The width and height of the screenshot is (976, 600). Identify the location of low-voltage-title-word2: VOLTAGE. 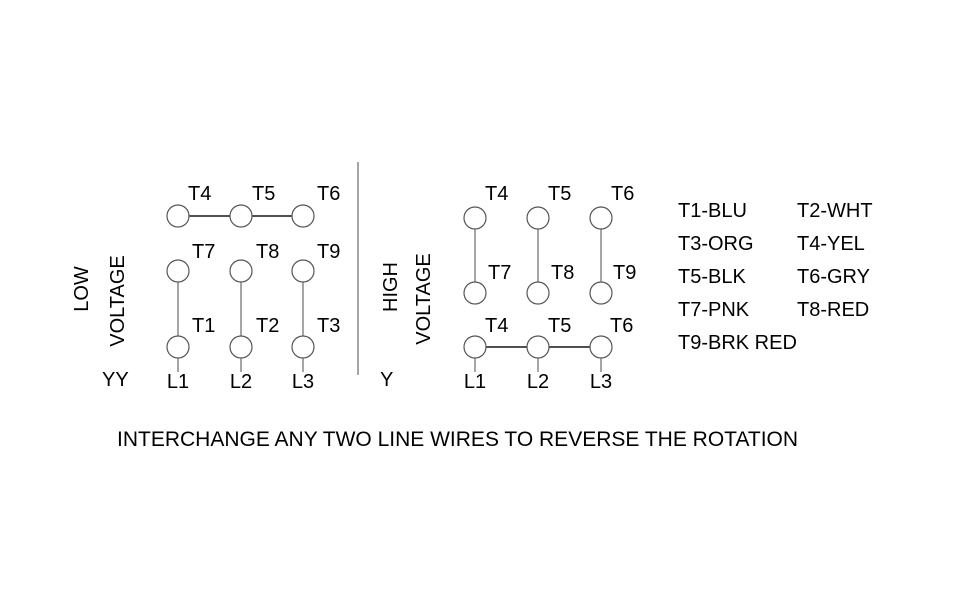
(118, 301).